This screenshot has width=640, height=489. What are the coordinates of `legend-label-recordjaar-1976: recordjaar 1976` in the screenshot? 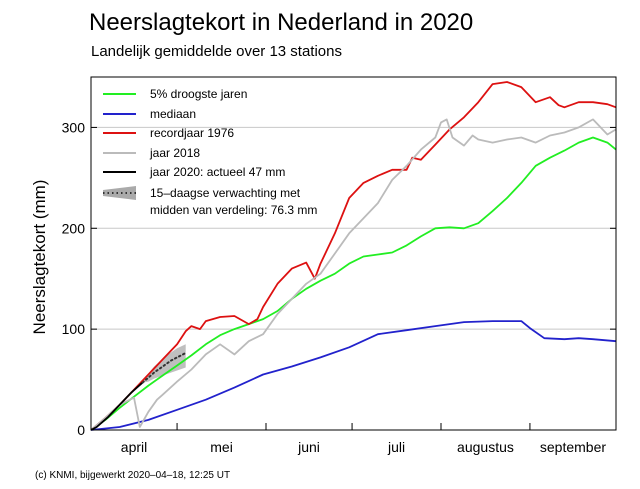 It's located at (192, 133).